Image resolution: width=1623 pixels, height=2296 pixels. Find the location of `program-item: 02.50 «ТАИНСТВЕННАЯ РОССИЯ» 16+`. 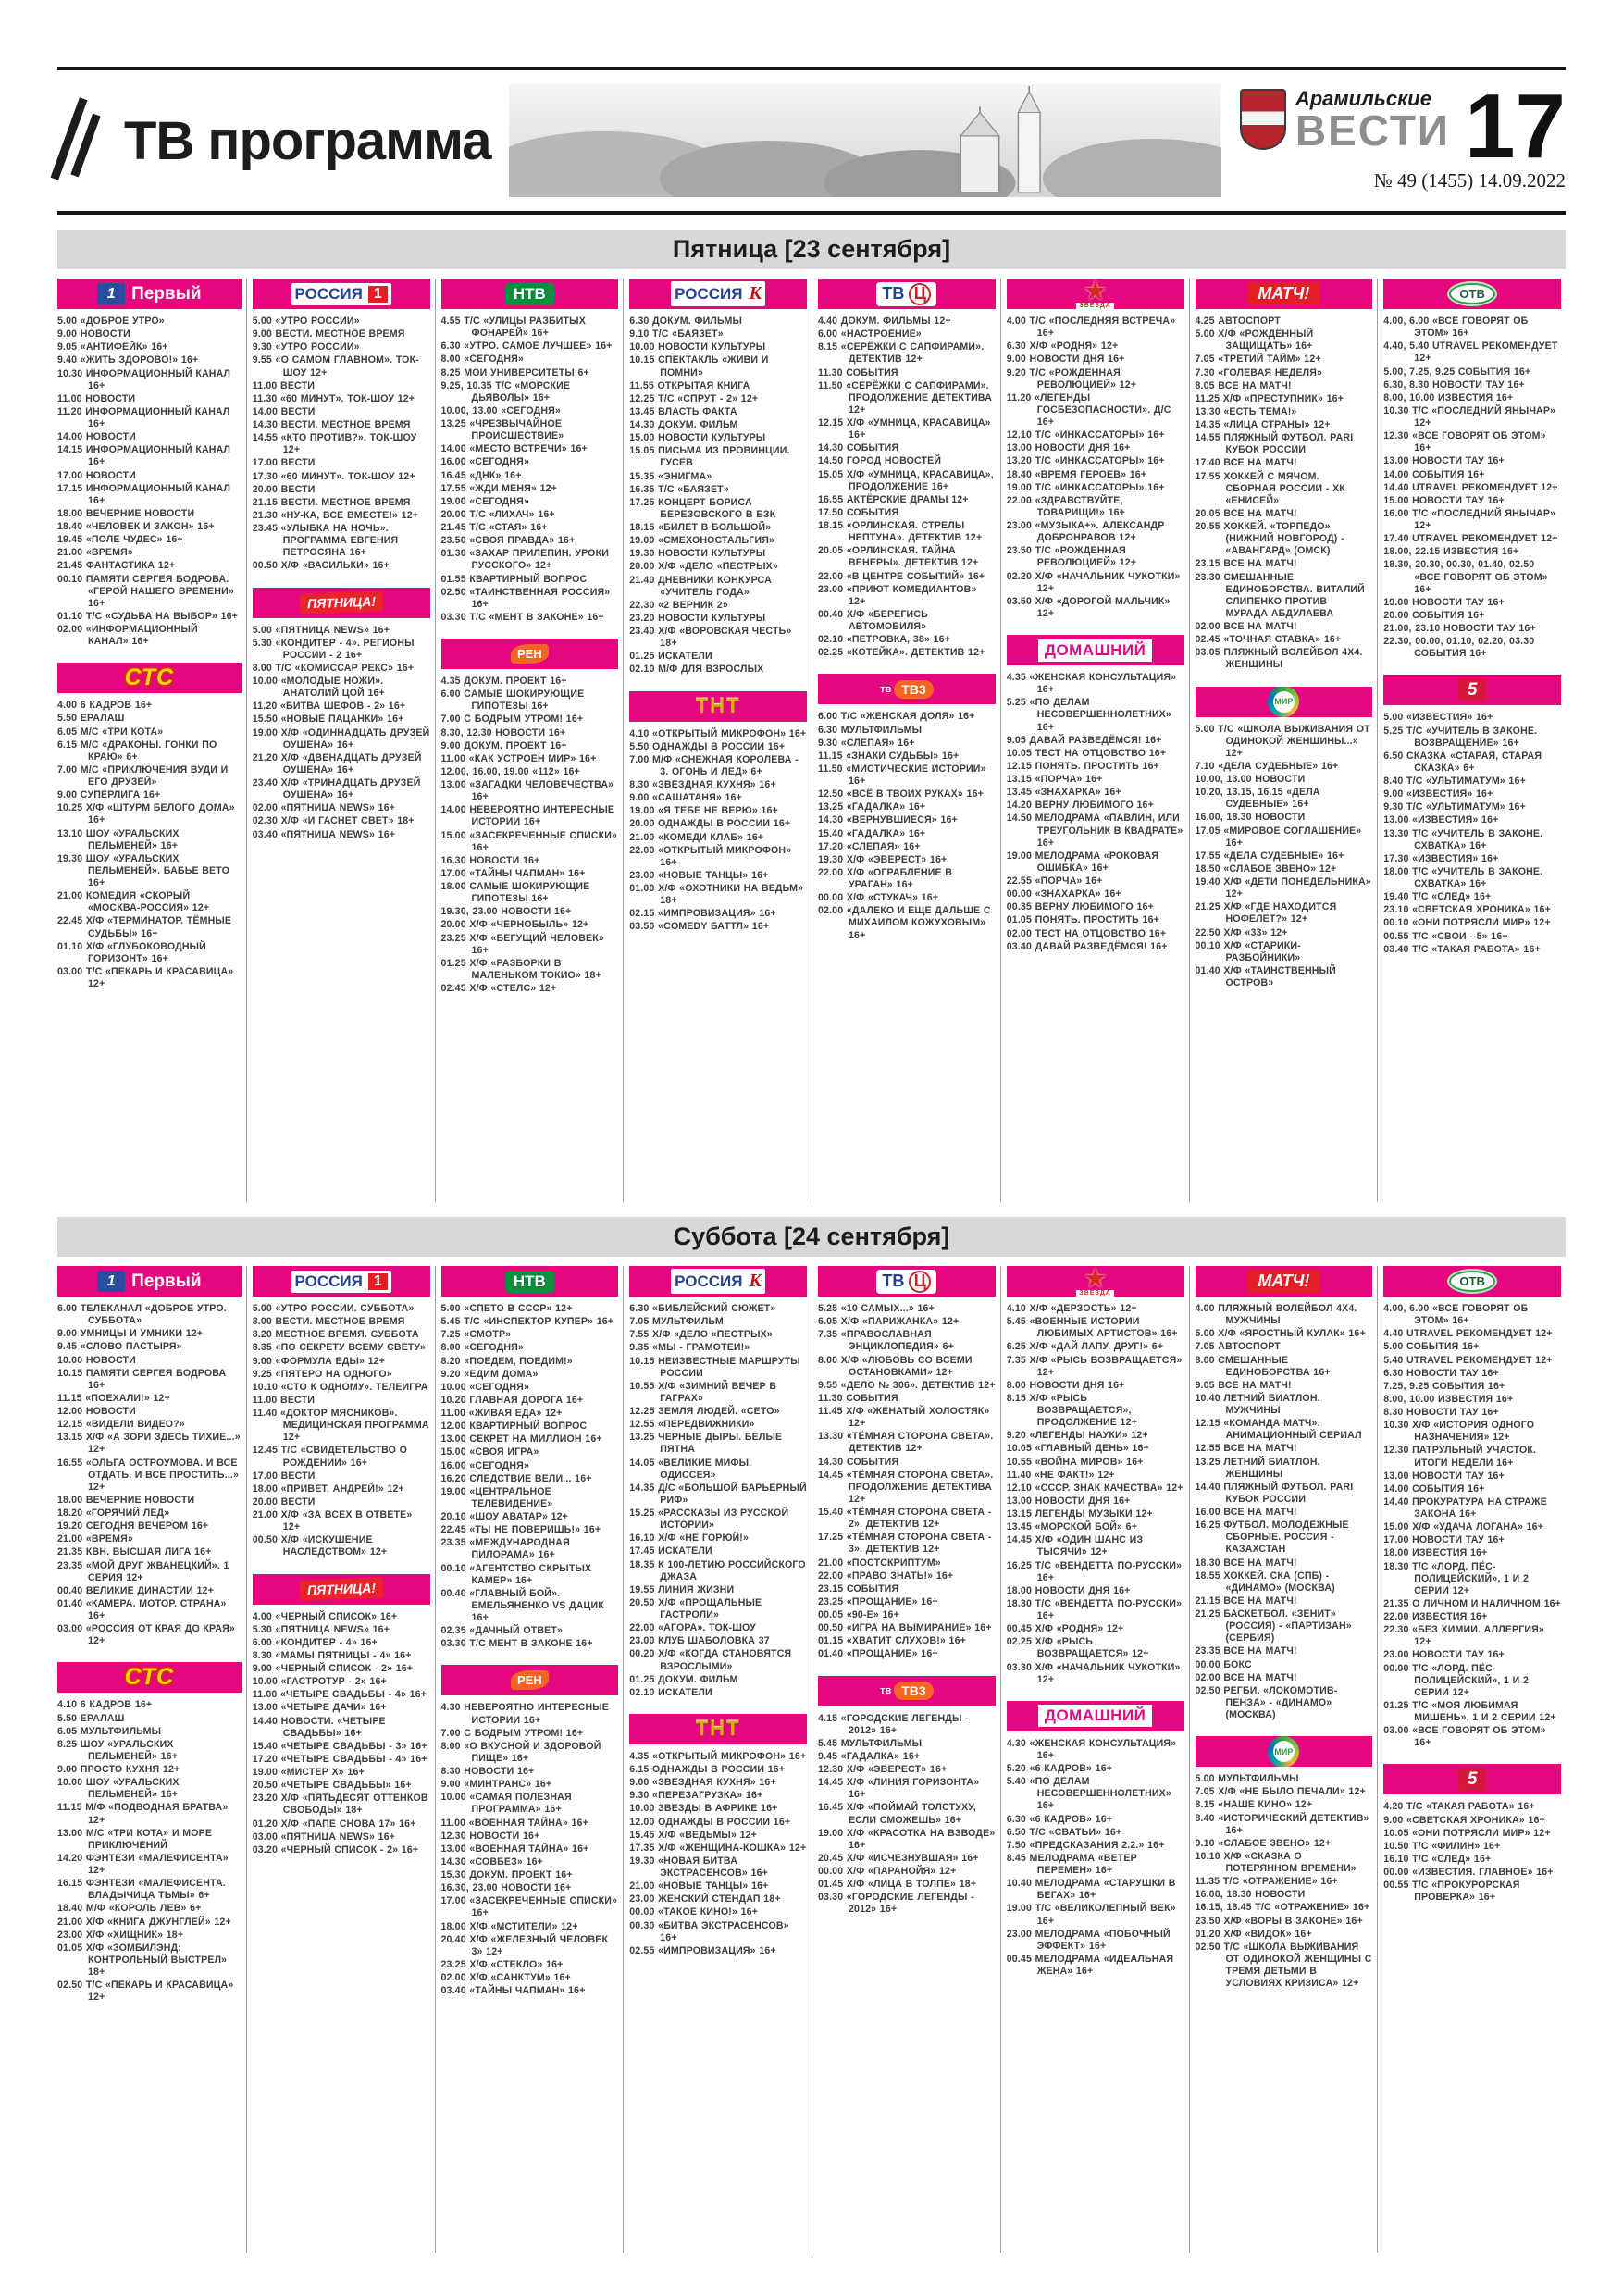

program-item: 02.50 «ТАИНСТВЕННАЯ РОССИЯ» 16+ is located at coordinates (525, 598).